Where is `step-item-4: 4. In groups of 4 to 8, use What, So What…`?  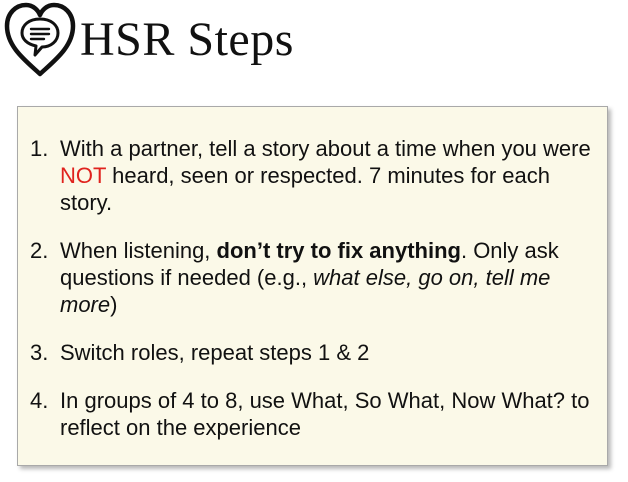
step-item-4: 4. In groups of 4 to 8, use What, So What… is located at coordinates (315, 414).